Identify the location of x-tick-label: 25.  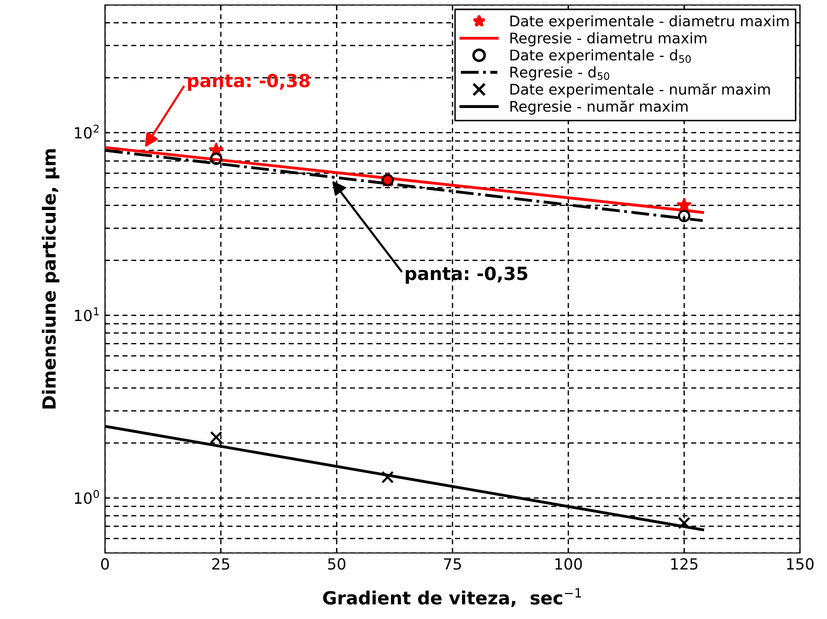
(221, 564).